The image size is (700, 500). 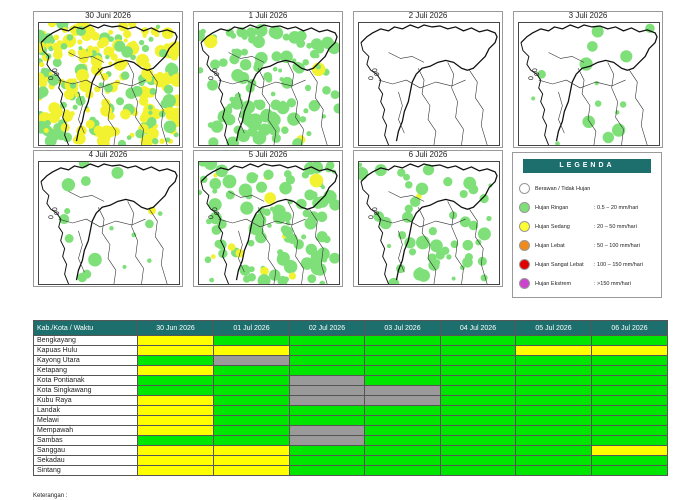 What do you see at coordinates (85, 430) in the screenshot?
I see `region-name: Mempawah` at bounding box center [85, 430].